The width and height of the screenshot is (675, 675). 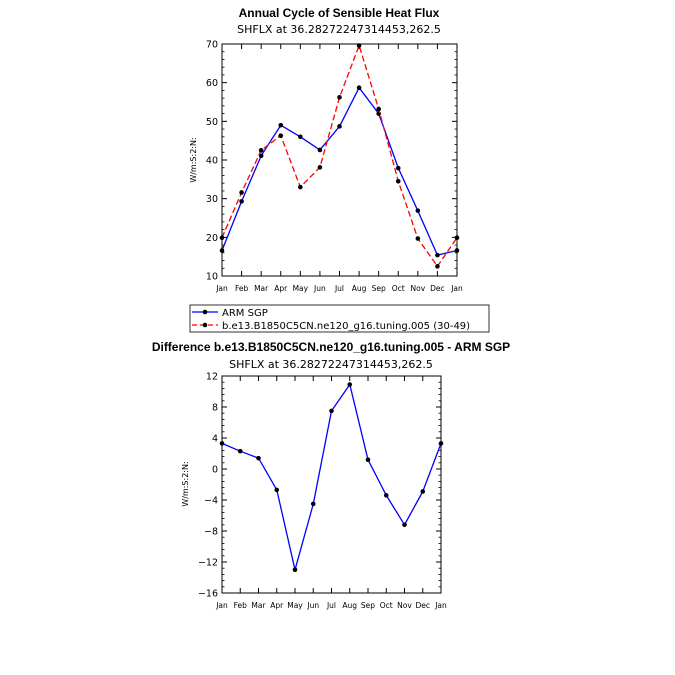 What do you see at coordinates (422, 605) in the screenshot?
I see `chart2-xtick-label: Dec` at bounding box center [422, 605].